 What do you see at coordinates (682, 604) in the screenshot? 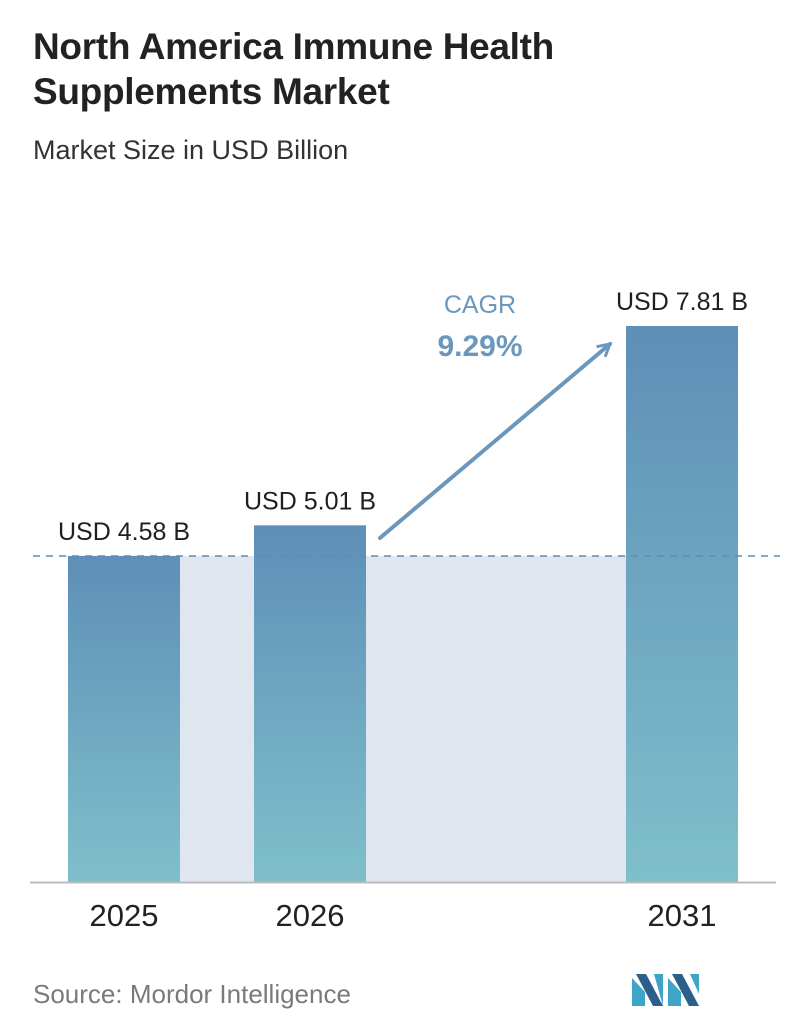
I see `bar-2031` at bounding box center [682, 604].